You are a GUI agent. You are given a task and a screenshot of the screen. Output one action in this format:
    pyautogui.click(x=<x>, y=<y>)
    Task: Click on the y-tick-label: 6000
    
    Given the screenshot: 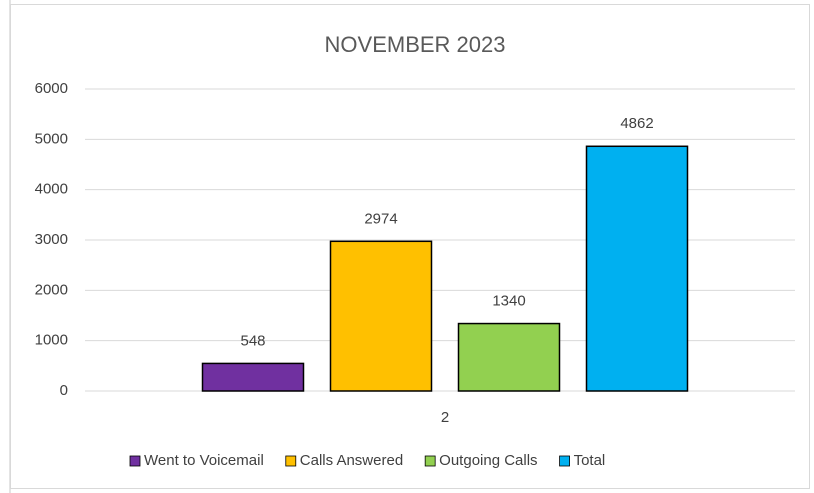 What is the action you would take?
    pyautogui.click(x=51, y=88)
    